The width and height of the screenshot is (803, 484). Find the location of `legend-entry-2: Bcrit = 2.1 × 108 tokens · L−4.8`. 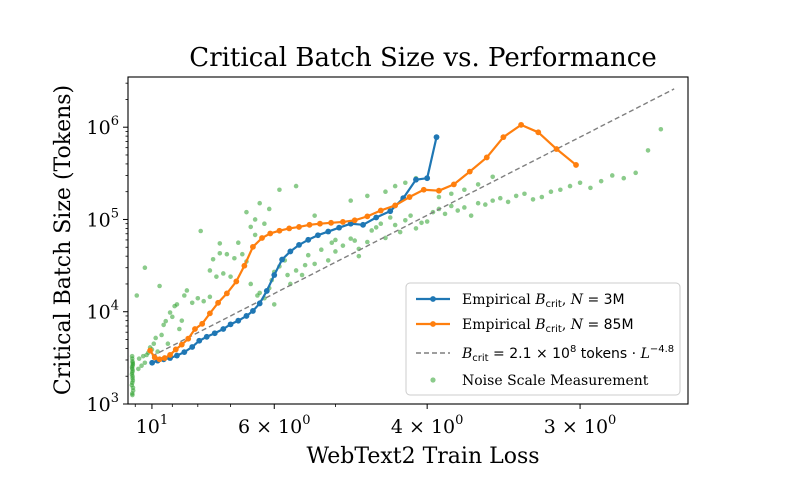

legend-entry-2: Bcrit = 2.1 × 108 tokens · L−4.8 is located at coordinates (545, 354).